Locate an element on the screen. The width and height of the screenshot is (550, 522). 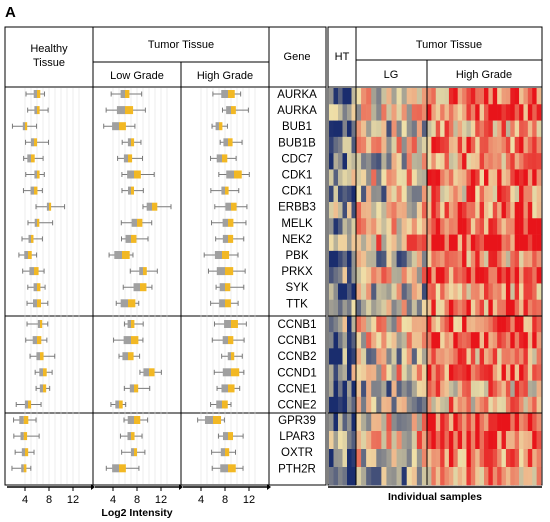
low-grade-header: Low Grade is located at coordinates (137, 76).